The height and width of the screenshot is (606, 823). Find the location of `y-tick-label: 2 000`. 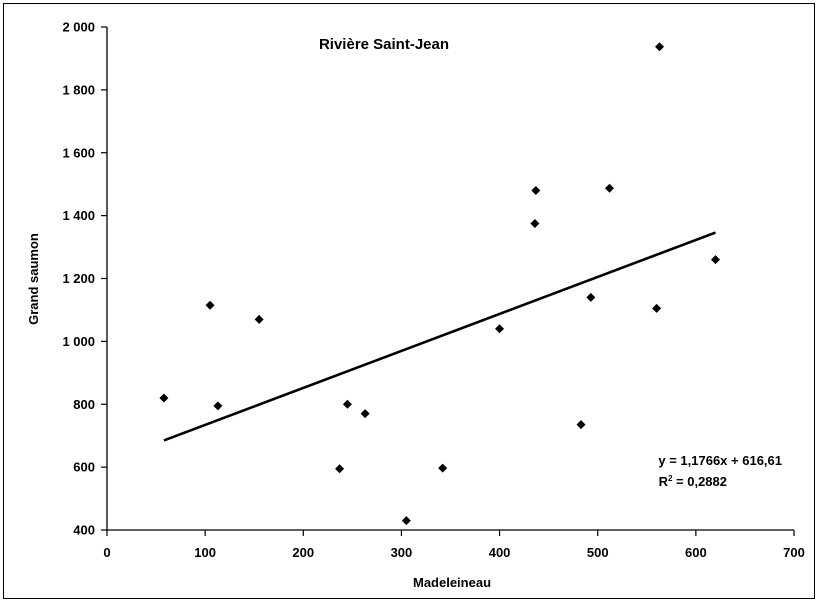

y-tick-label: 2 000 is located at coordinates (78, 27).